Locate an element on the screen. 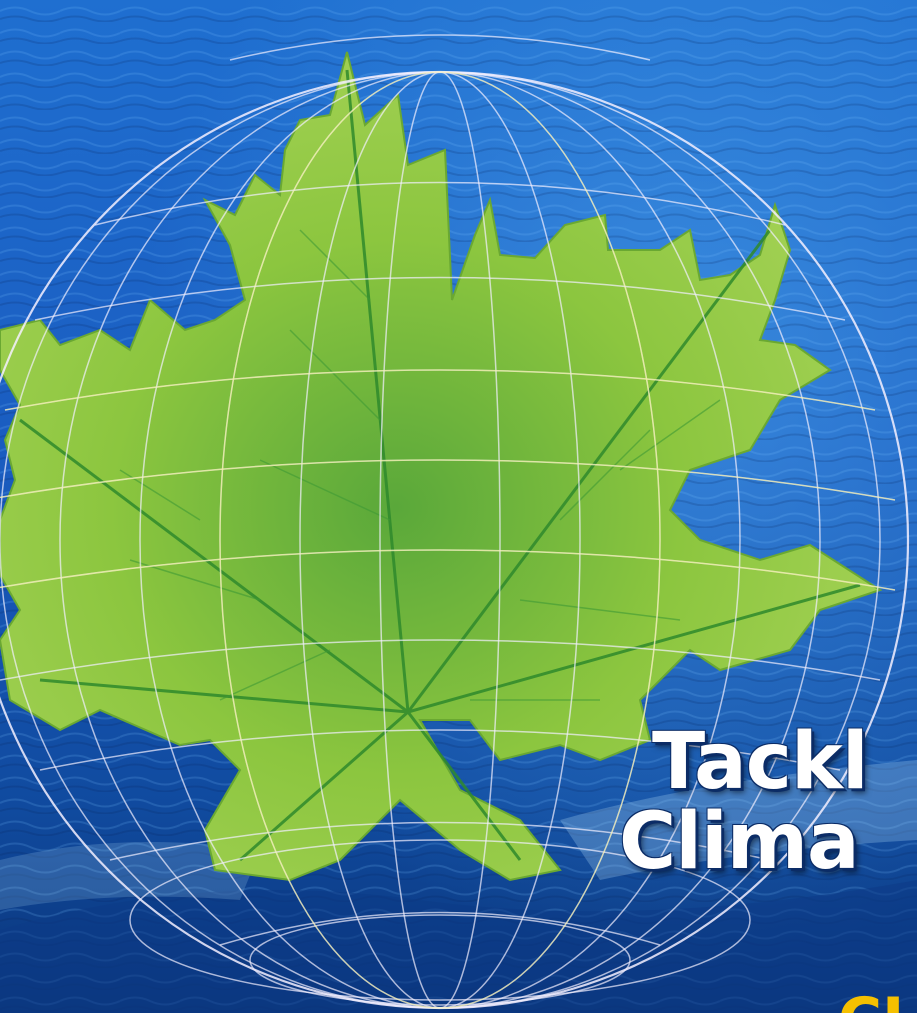 The width and height of the screenshot is (917, 1013). cover-title: Tackl Clima is located at coordinates (768, 799).